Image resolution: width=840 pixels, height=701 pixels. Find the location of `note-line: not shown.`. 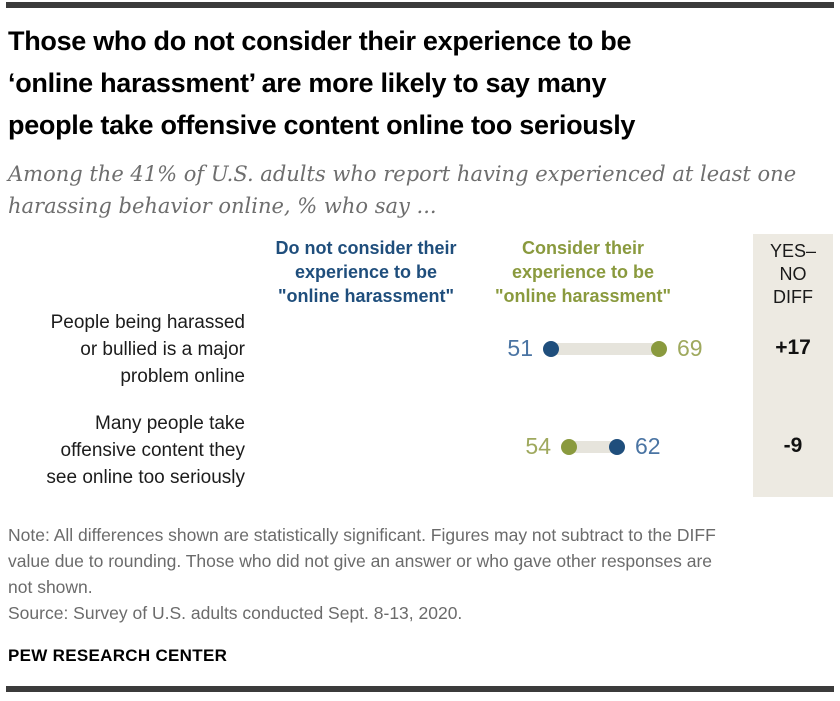

note-line: not shown. is located at coordinates (50, 587).